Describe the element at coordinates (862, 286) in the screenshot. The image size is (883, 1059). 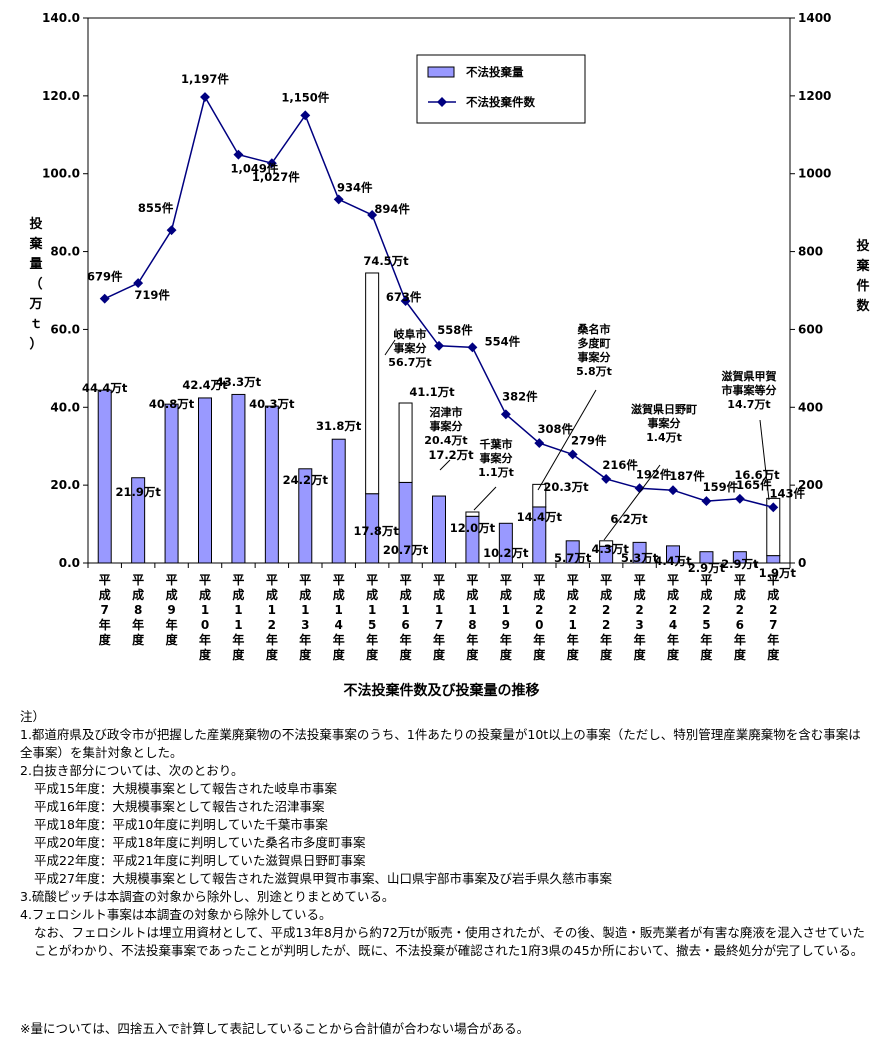
I see `right-axis-title-char: 件` at that location.